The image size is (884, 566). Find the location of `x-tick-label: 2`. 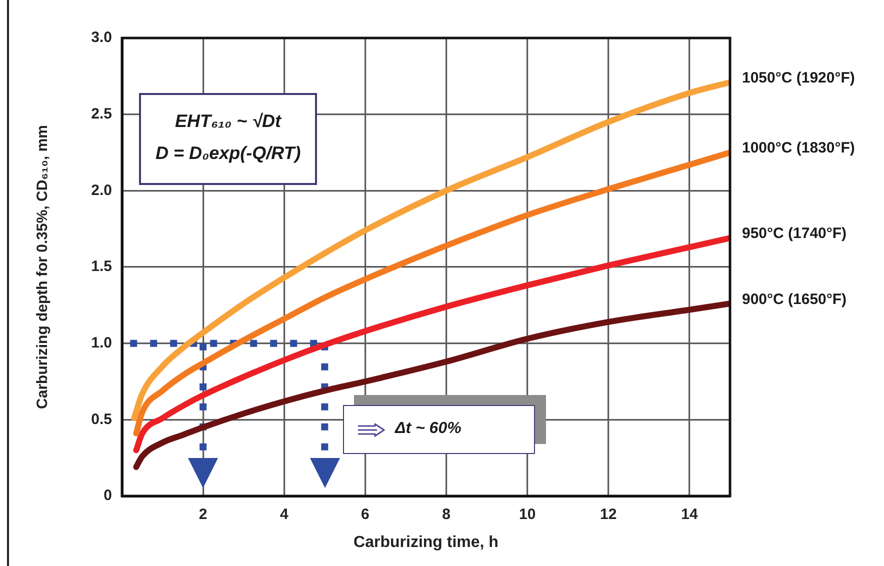

x-tick-label: 2 is located at coordinates (203, 515).